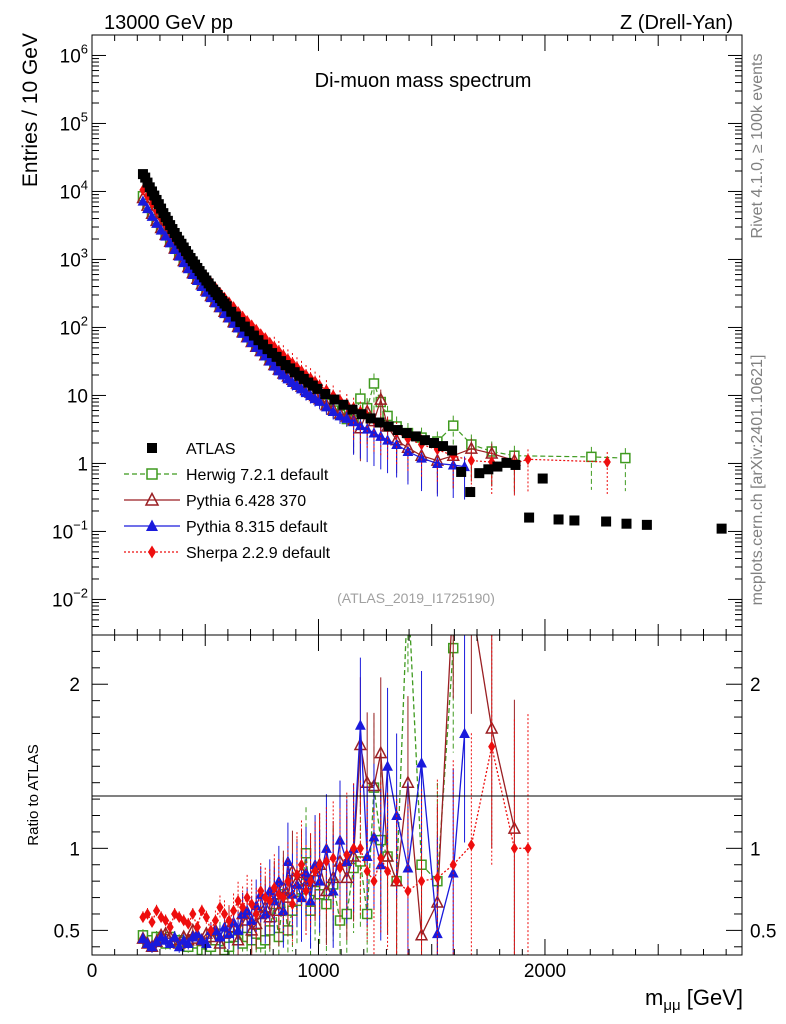 This screenshot has width=786, height=1024. Describe the element at coordinates (755, 685) in the screenshot. I see `ratio-tick-label-right: 2` at that location.